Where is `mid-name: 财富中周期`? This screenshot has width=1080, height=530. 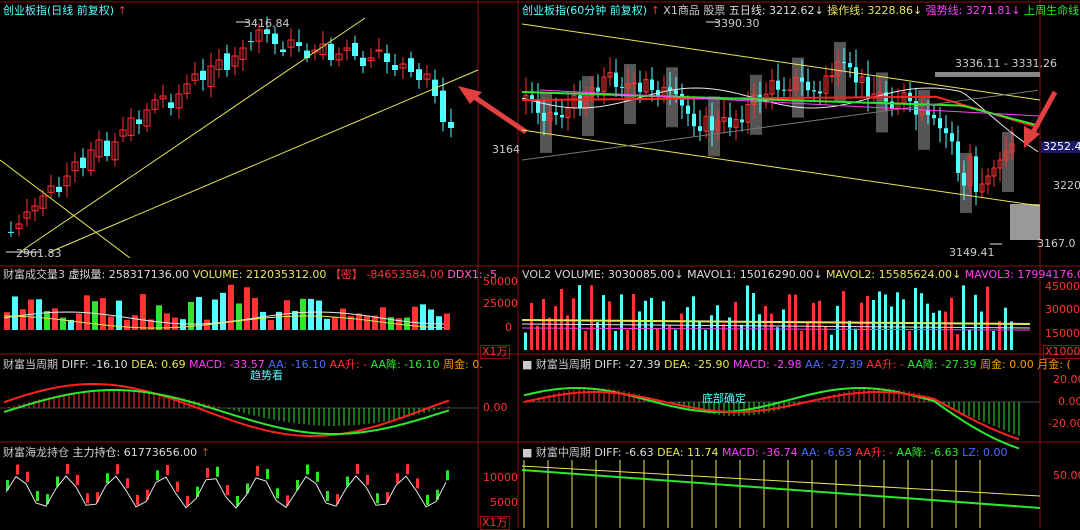 mid-name: 财富中周期 is located at coordinates (563, 452).